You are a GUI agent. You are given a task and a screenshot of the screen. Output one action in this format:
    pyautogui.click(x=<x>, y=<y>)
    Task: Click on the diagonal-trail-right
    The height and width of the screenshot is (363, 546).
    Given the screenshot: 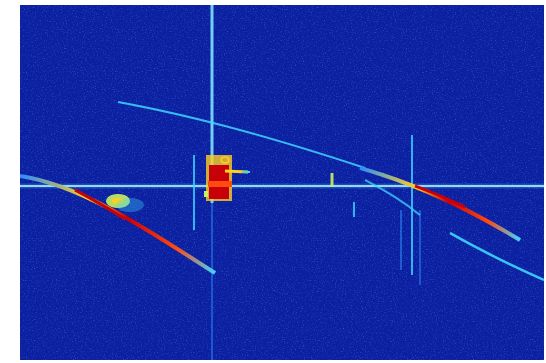 What is the action you would take?
    pyautogui.click(x=440, y=204)
    